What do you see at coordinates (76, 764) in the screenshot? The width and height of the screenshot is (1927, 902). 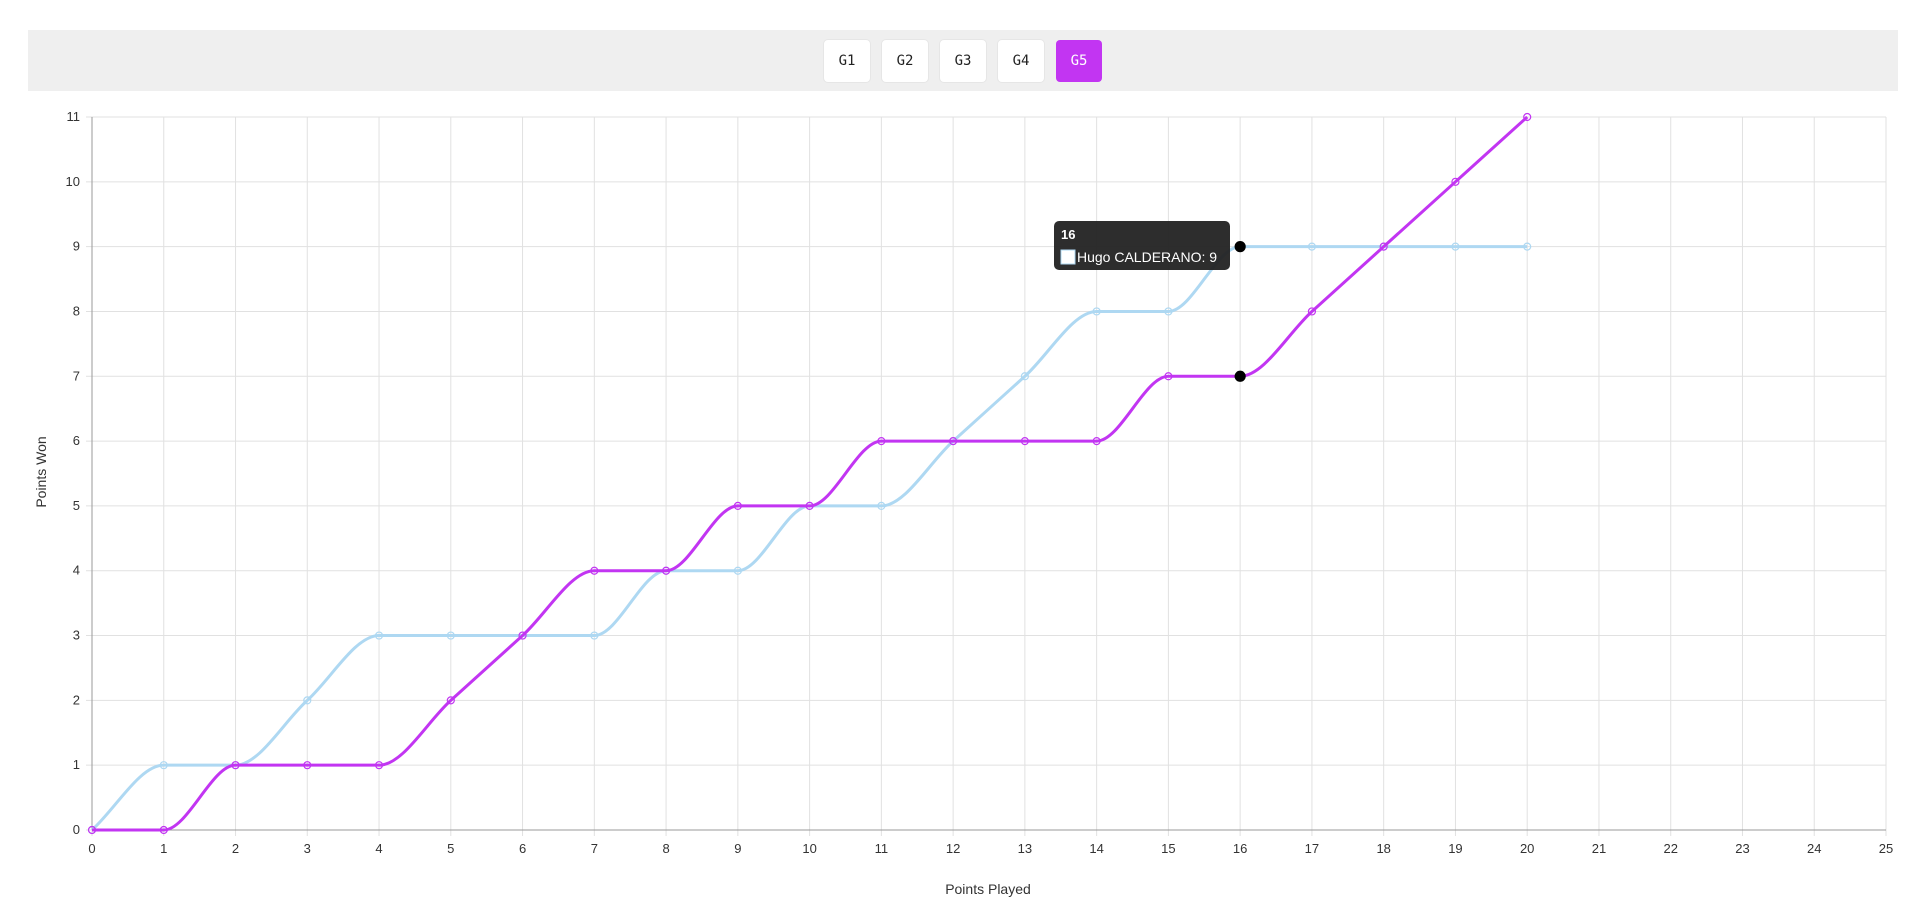 I see `y-tick-label: 1` at bounding box center [76, 764].